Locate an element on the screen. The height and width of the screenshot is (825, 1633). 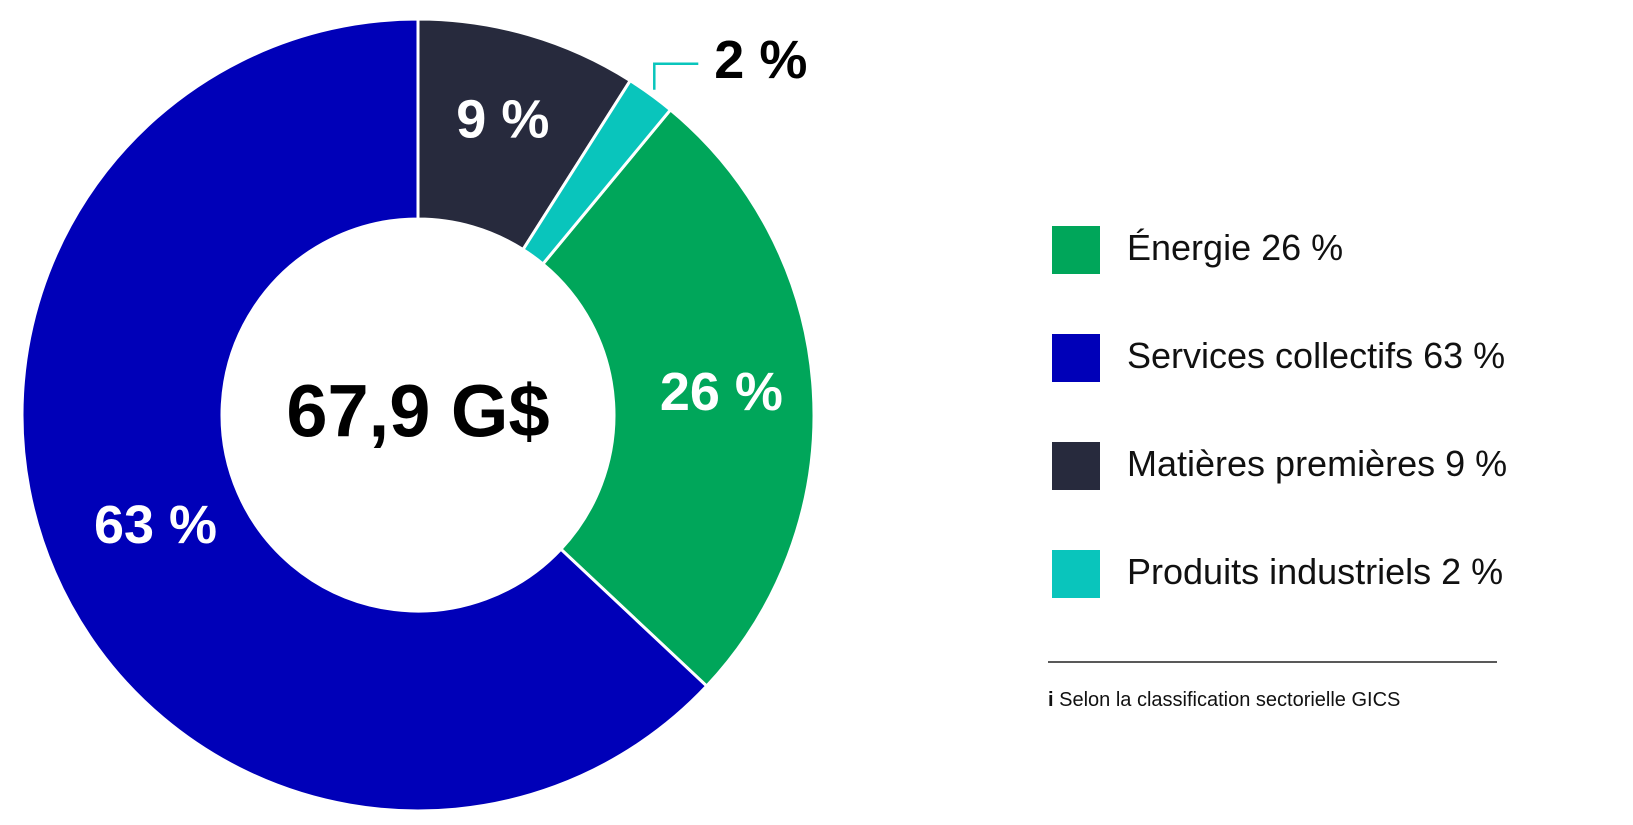
legend-label: Énergie is located at coordinates (1189, 247).